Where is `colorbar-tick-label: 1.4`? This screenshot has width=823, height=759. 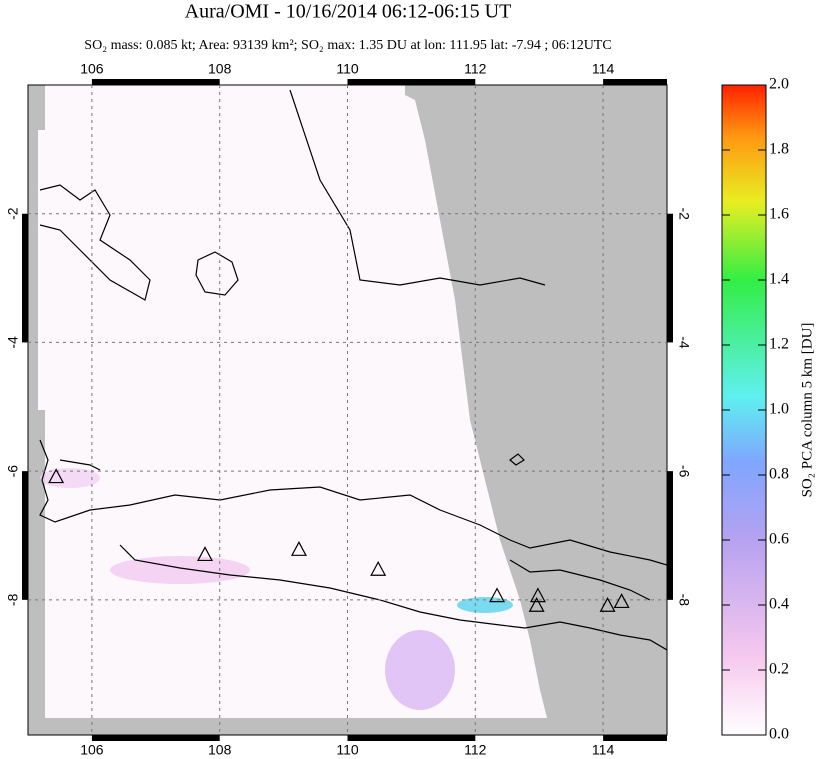 colorbar-tick-label: 1.4 is located at coordinates (779, 279).